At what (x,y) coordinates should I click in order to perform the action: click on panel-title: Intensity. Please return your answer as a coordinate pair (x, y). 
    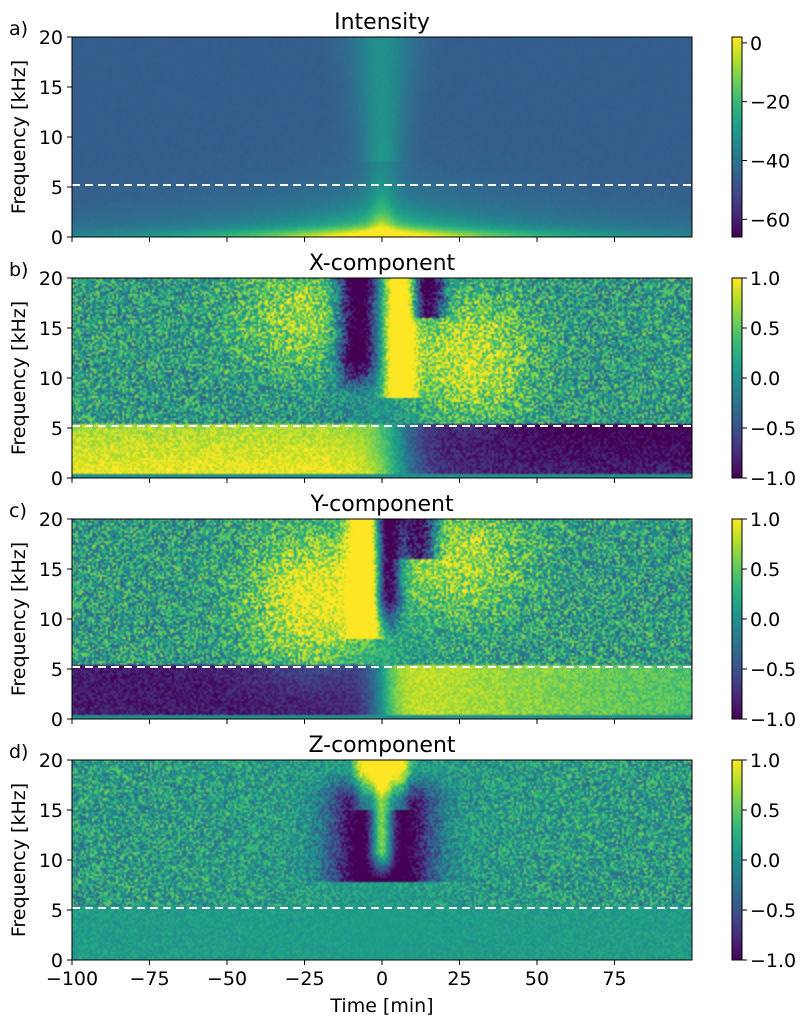
    Looking at the image, I should click on (382, 22).